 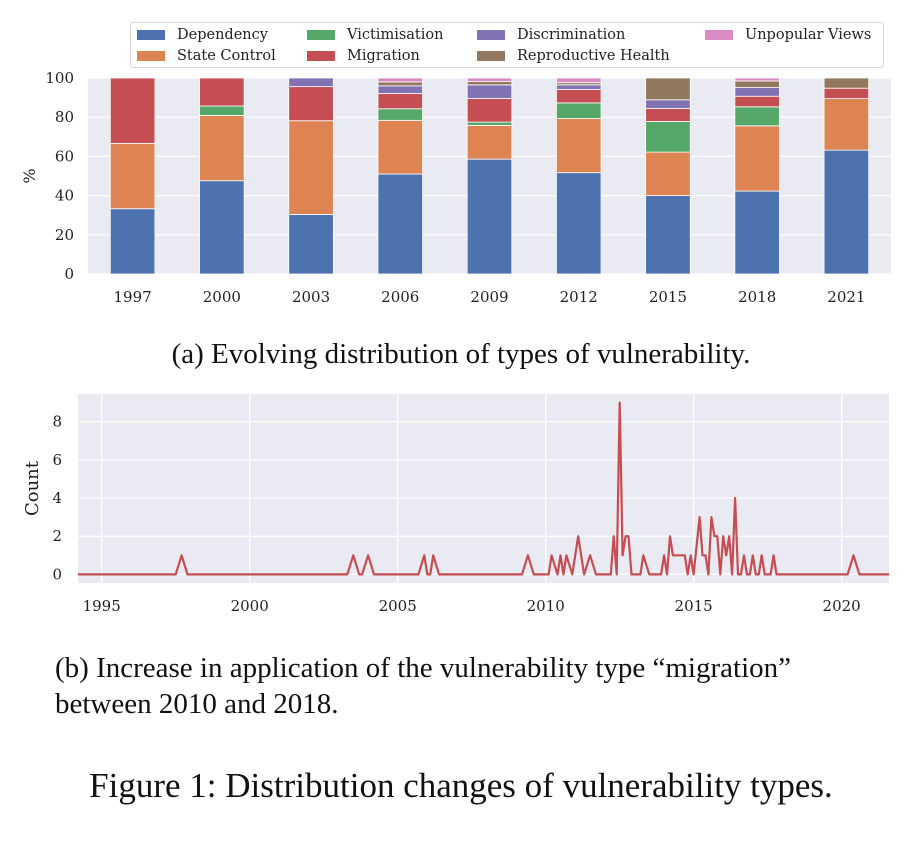 I want to click on legend-item: Victimisation, so click(x=375, y=35).